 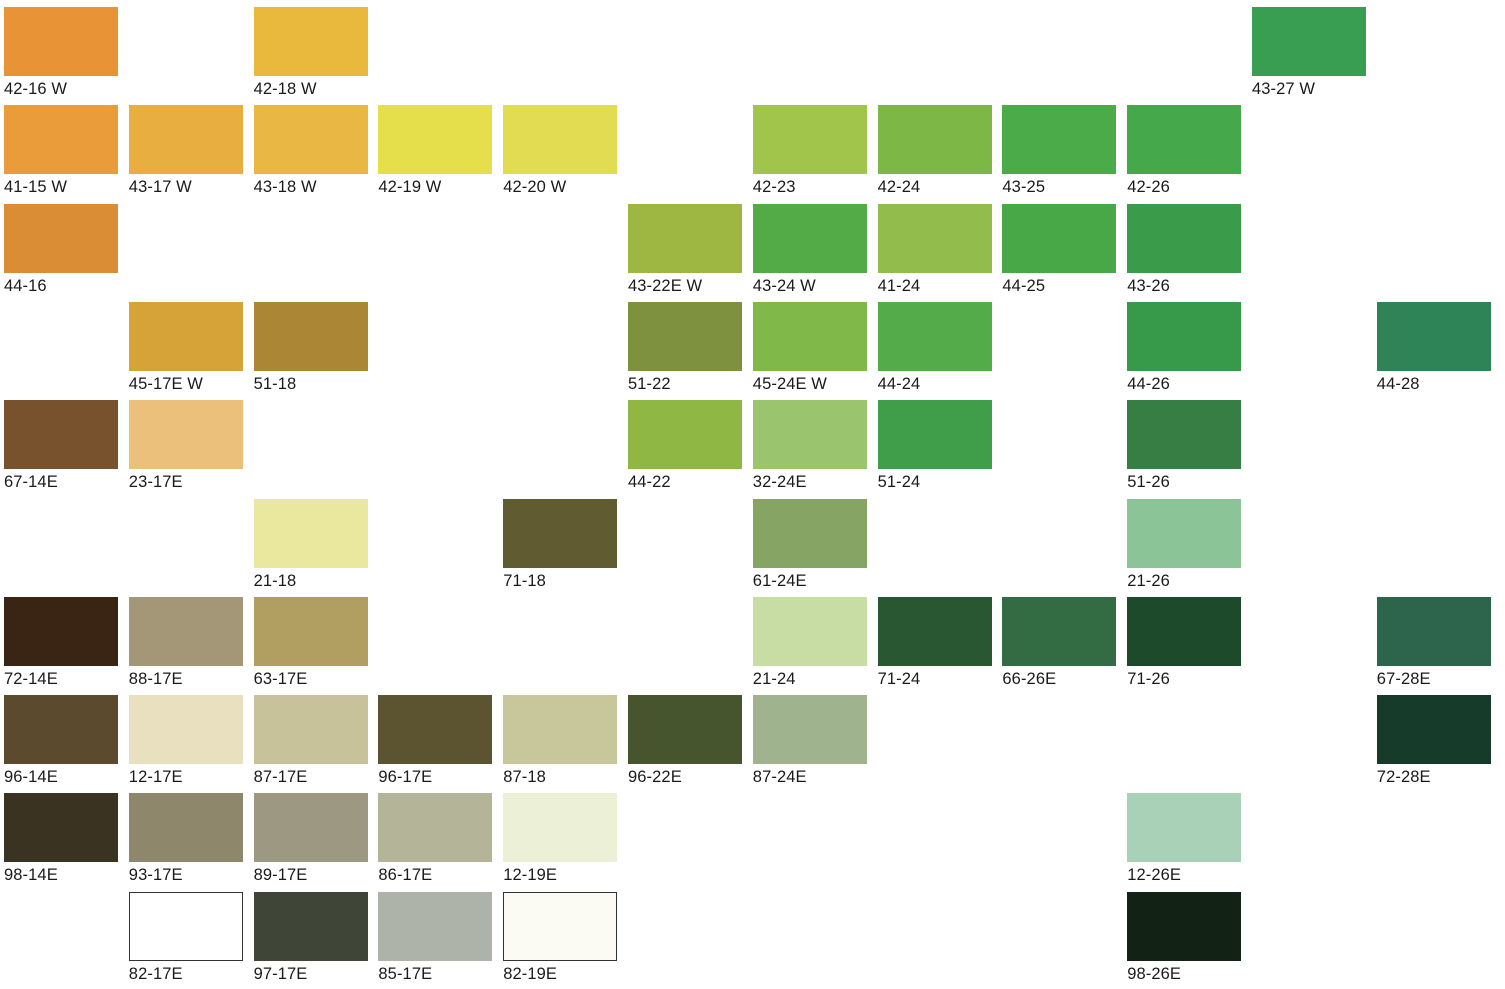 I want to click on color-chip: 44-28, so click(x=1434, y=347).